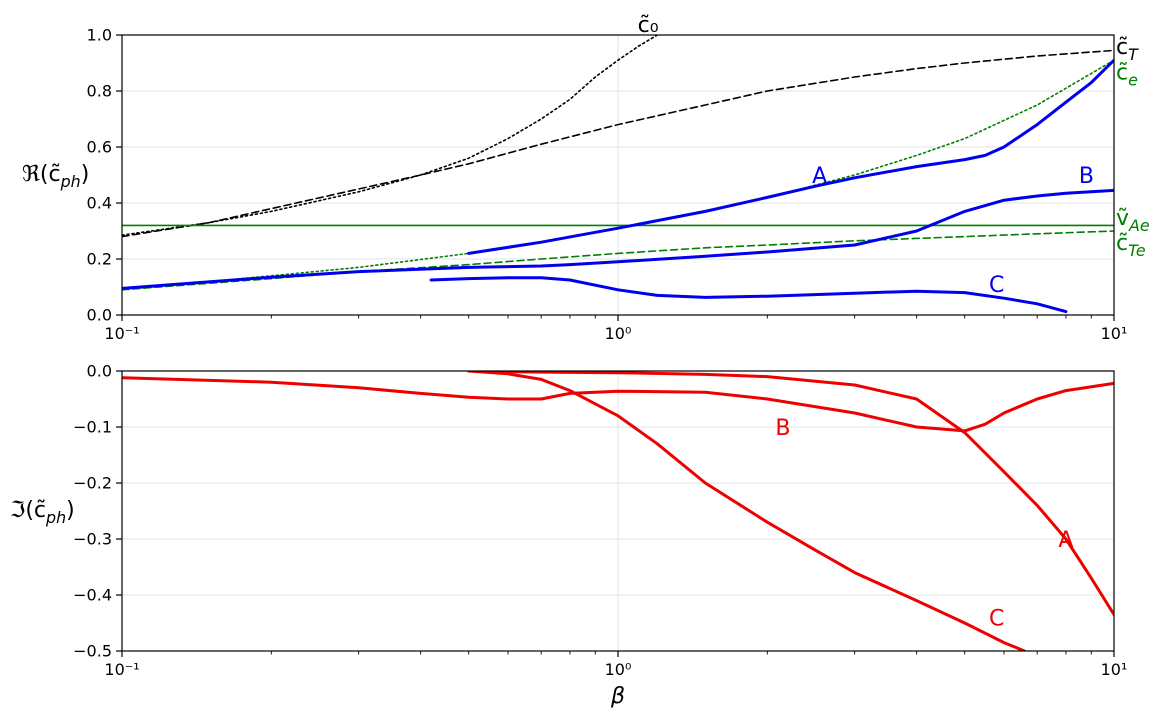 The height and width of the screenshot is (717, 1157). What do you see at coordinates (92, 483) in the screenshot?
I see `y-tick-label: −0.2` at bounding box center [92, 483].